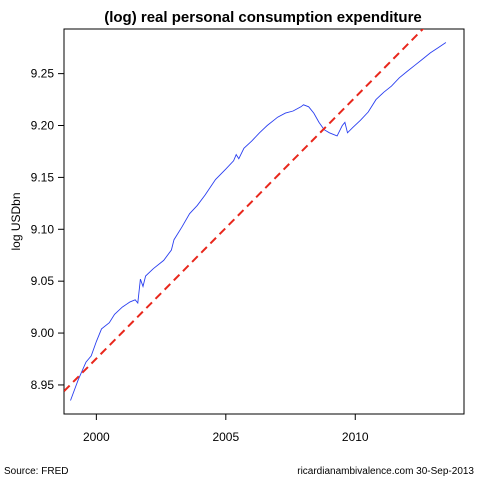 This screenshot has height=480, width=480. I want to click on y-tick-label: 9.05, so click(43, 281).